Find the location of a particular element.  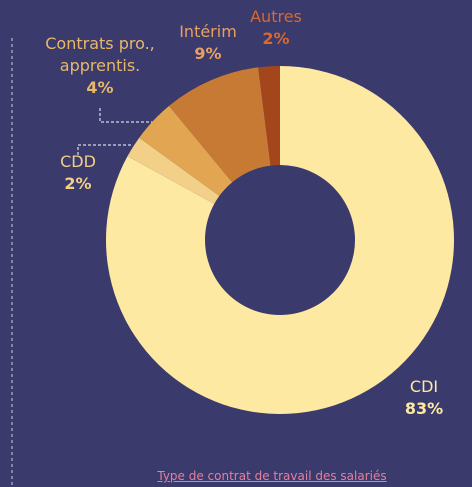

value-label: 9% is located at coordinates (208, 53).